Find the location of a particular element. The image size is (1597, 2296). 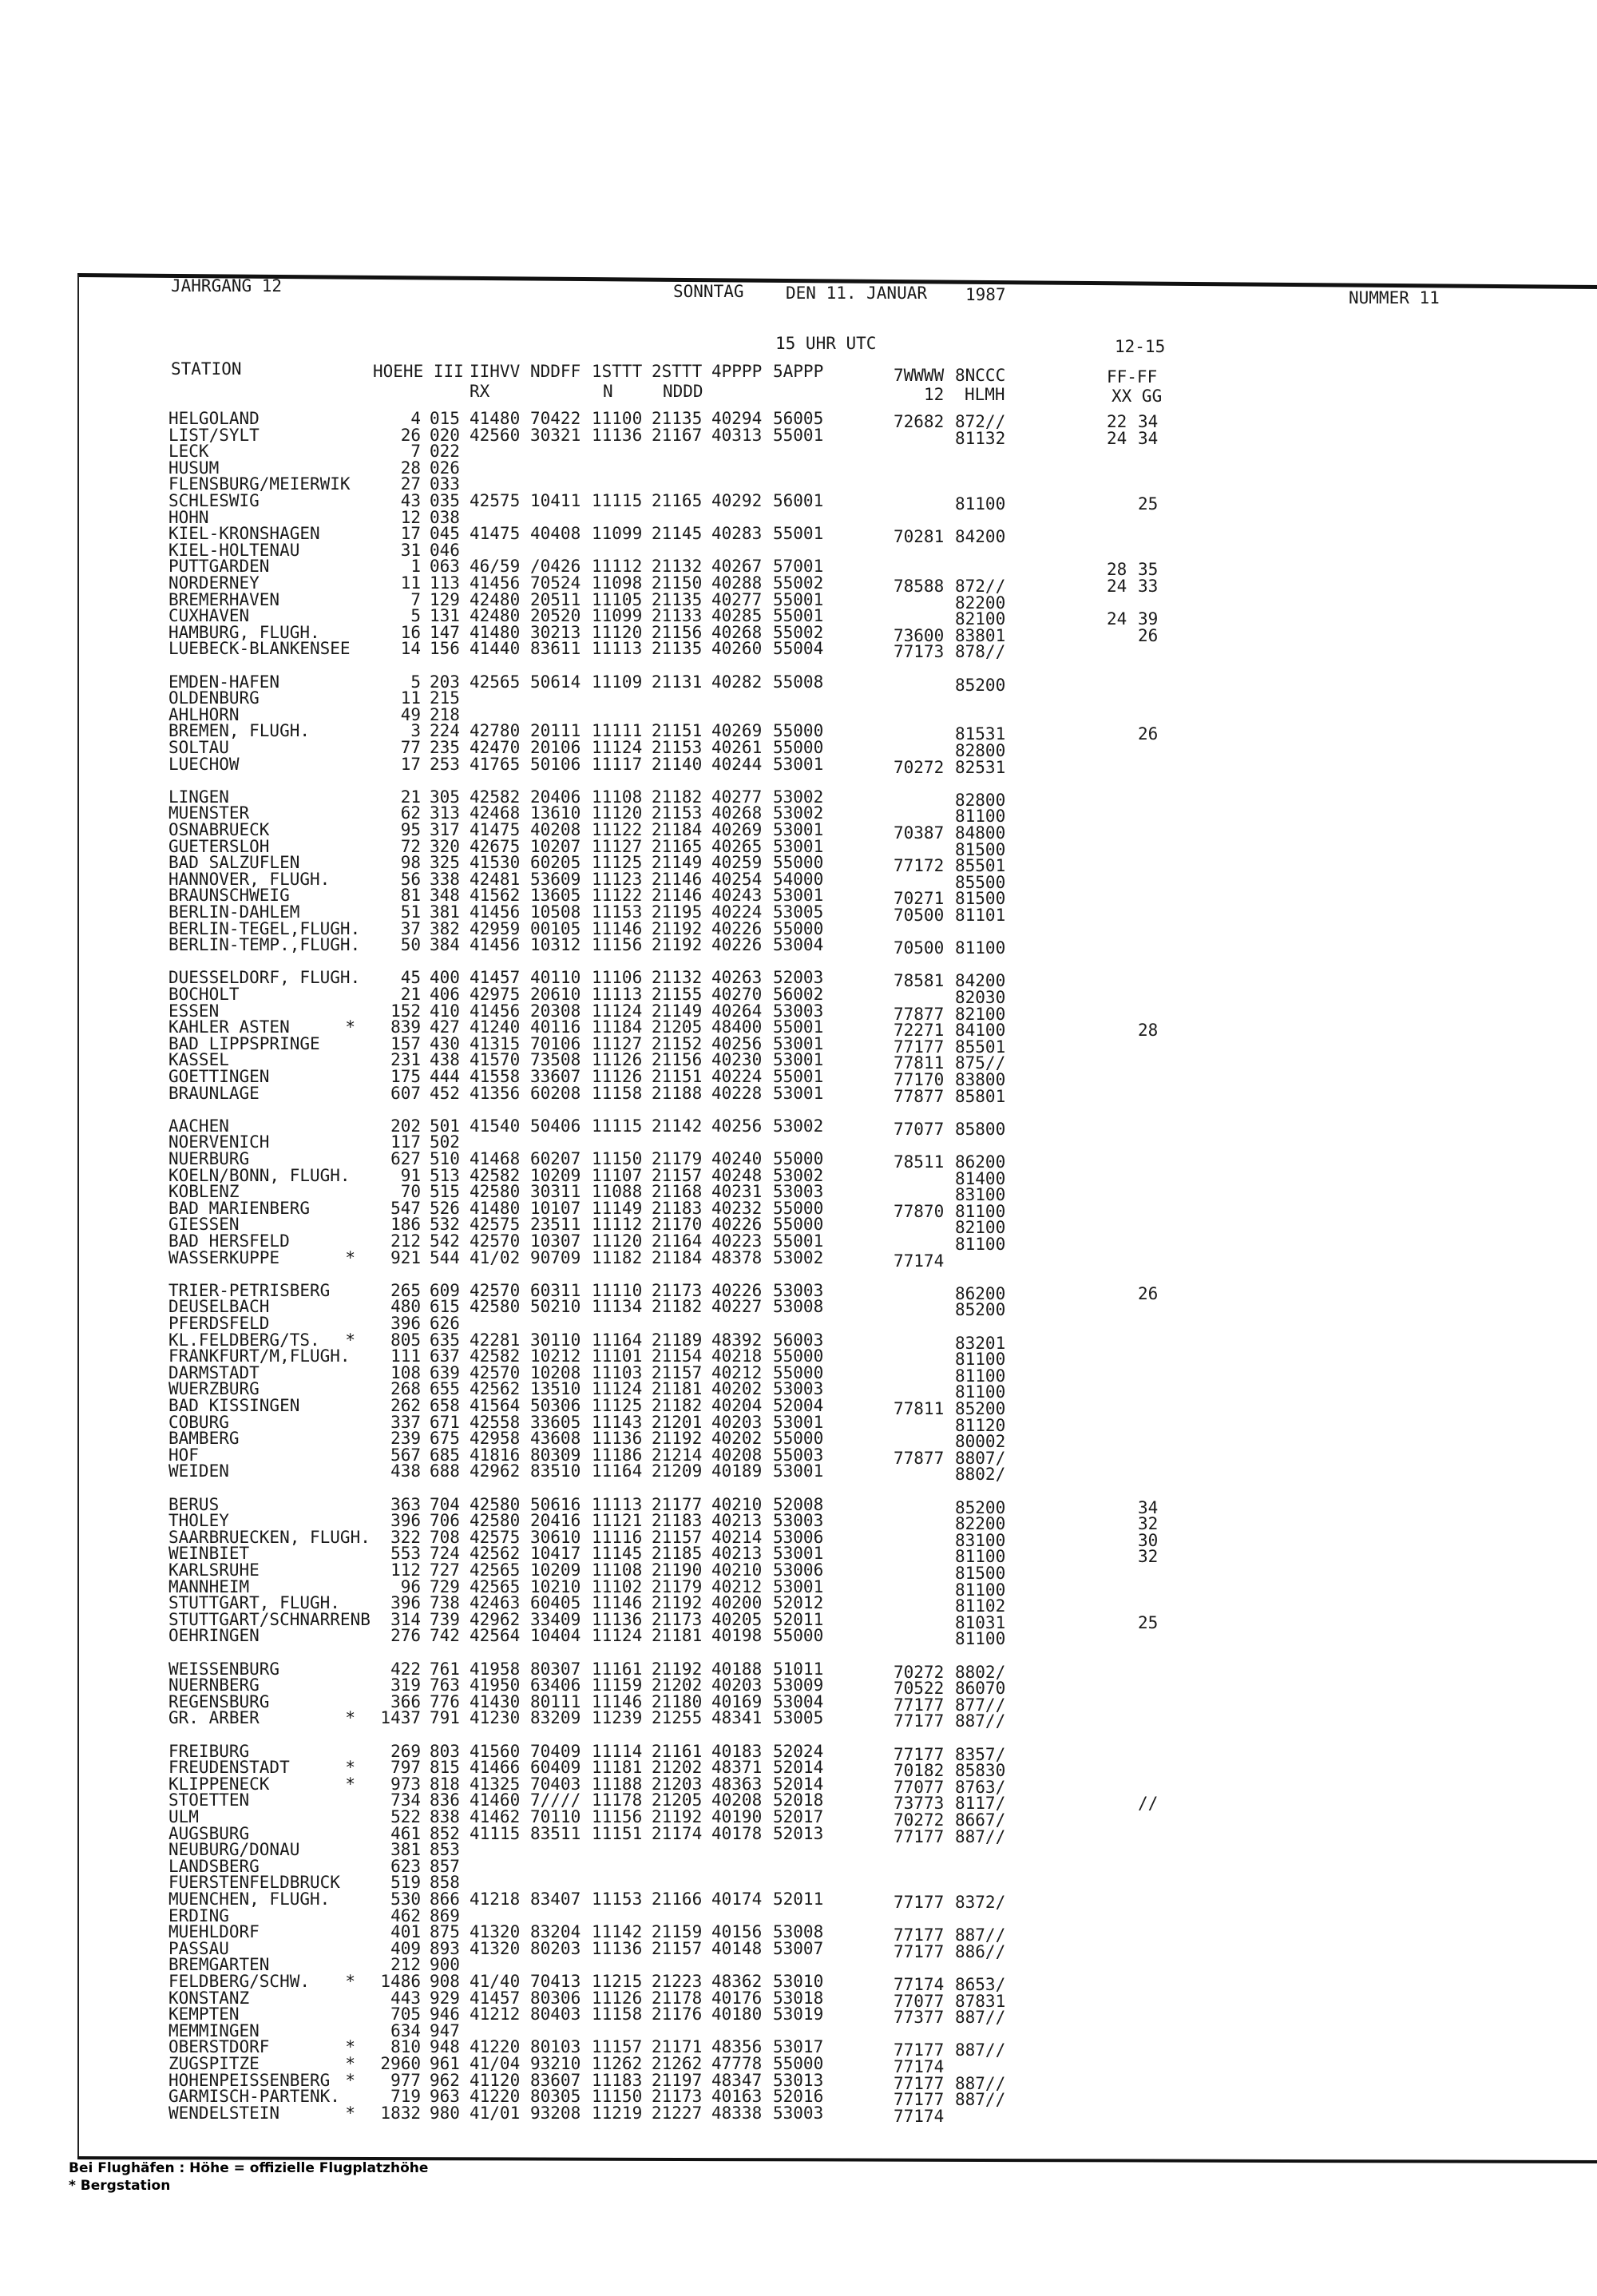

cell-nddff: 83611 is located at coordinates (555, 649).